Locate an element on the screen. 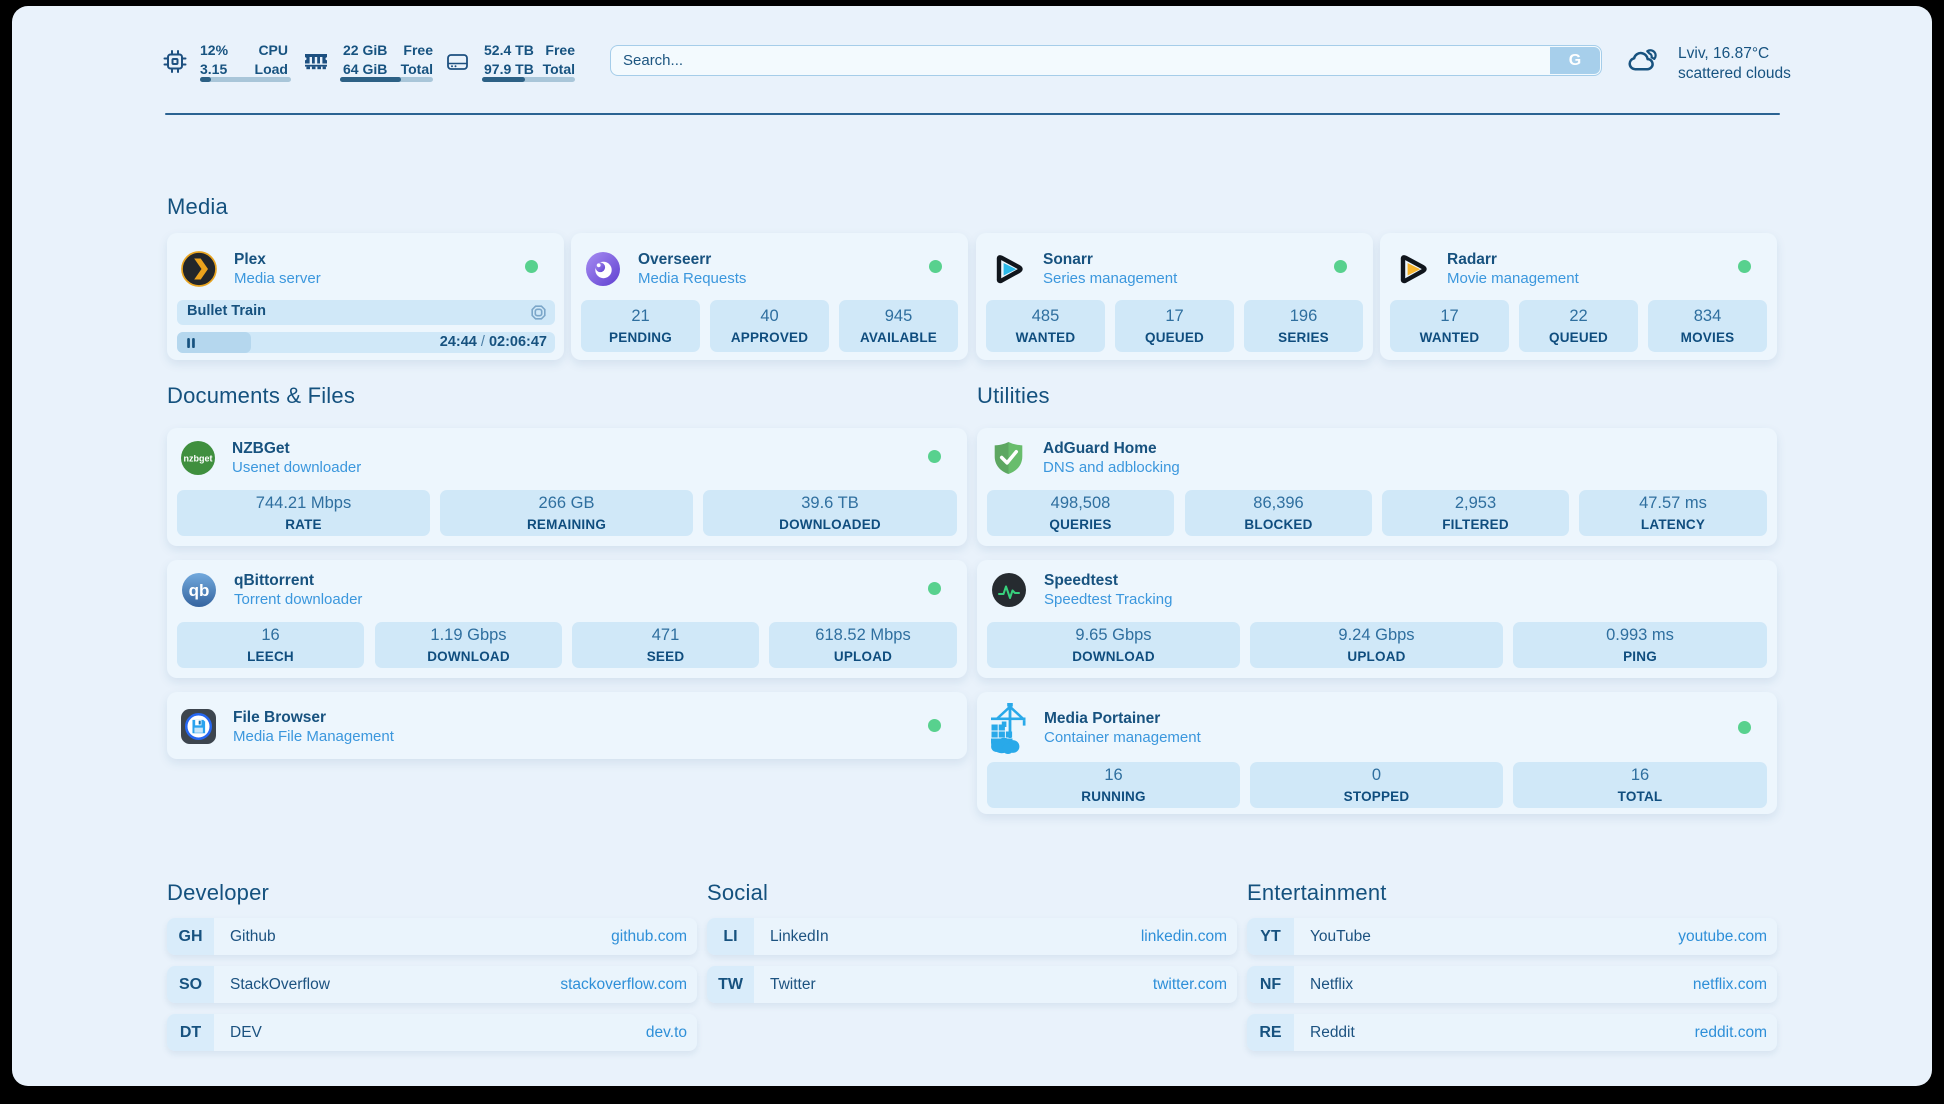 This screenshot has width=1944, height=1104. svg-text: qb is located at coordinates (199, 590).